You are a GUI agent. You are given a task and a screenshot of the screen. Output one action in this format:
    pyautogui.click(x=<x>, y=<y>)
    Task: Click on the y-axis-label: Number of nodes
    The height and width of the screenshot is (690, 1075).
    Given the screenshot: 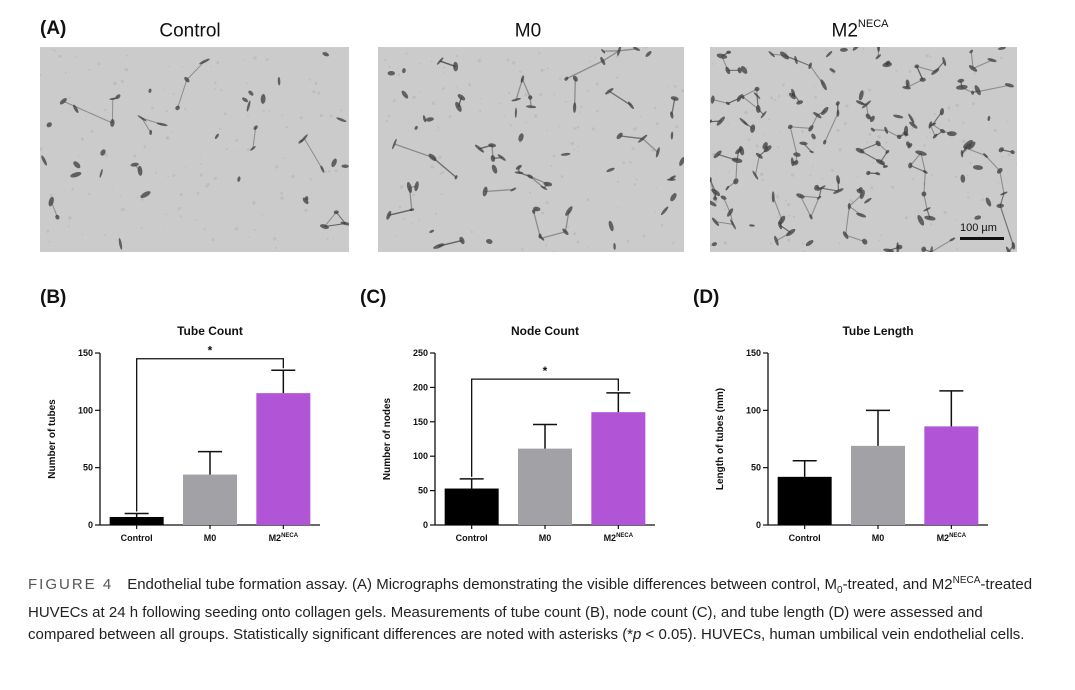 What is the action you would take?
    pyautogui.click(x=387, y=438)
    